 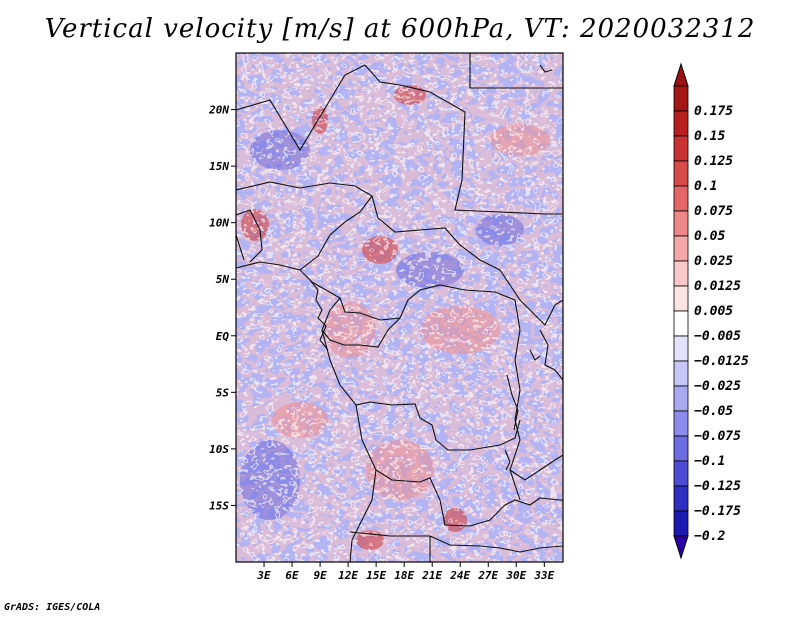 What do you see at coordinates (263, 575) in the screenshot?
I see `lon-tick-label: 3E` at bounding box center [263, 575].